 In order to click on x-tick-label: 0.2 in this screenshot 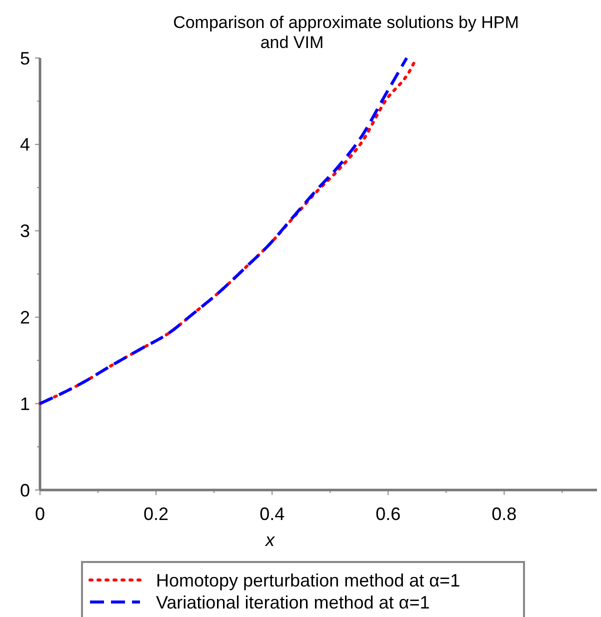, I will do `click(156, 514)`.